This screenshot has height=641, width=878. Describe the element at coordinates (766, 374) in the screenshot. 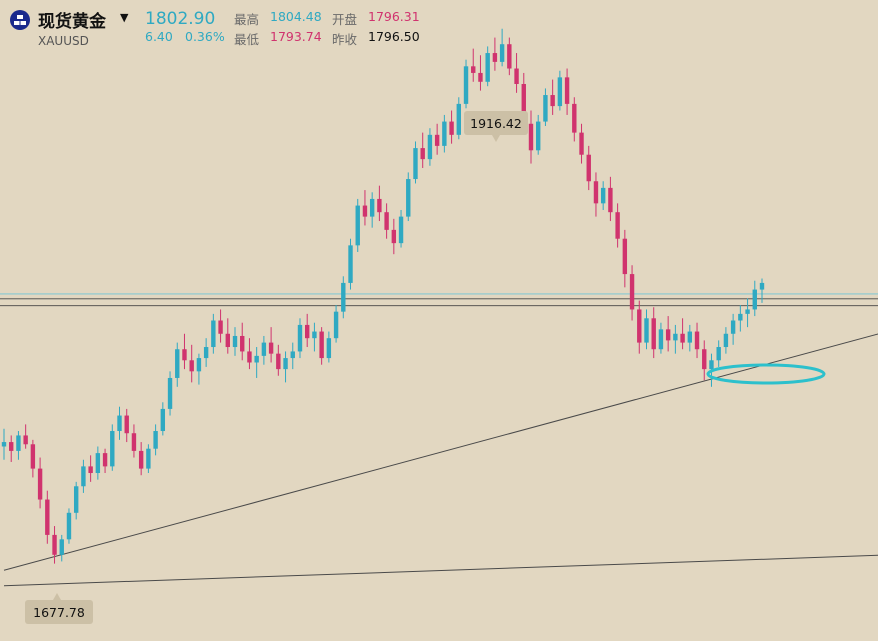

I see `breakout-ellipse` at that location.